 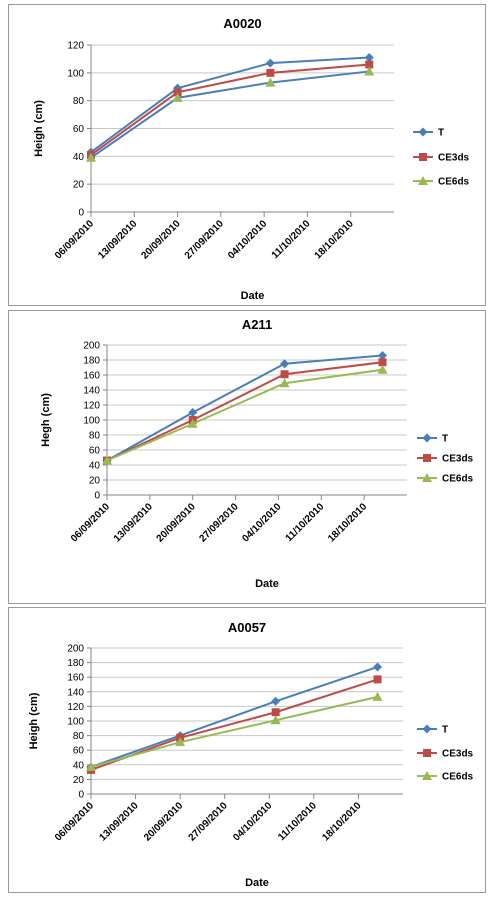 I want to click on chart-title: A0057, so click(x=247, y=627).